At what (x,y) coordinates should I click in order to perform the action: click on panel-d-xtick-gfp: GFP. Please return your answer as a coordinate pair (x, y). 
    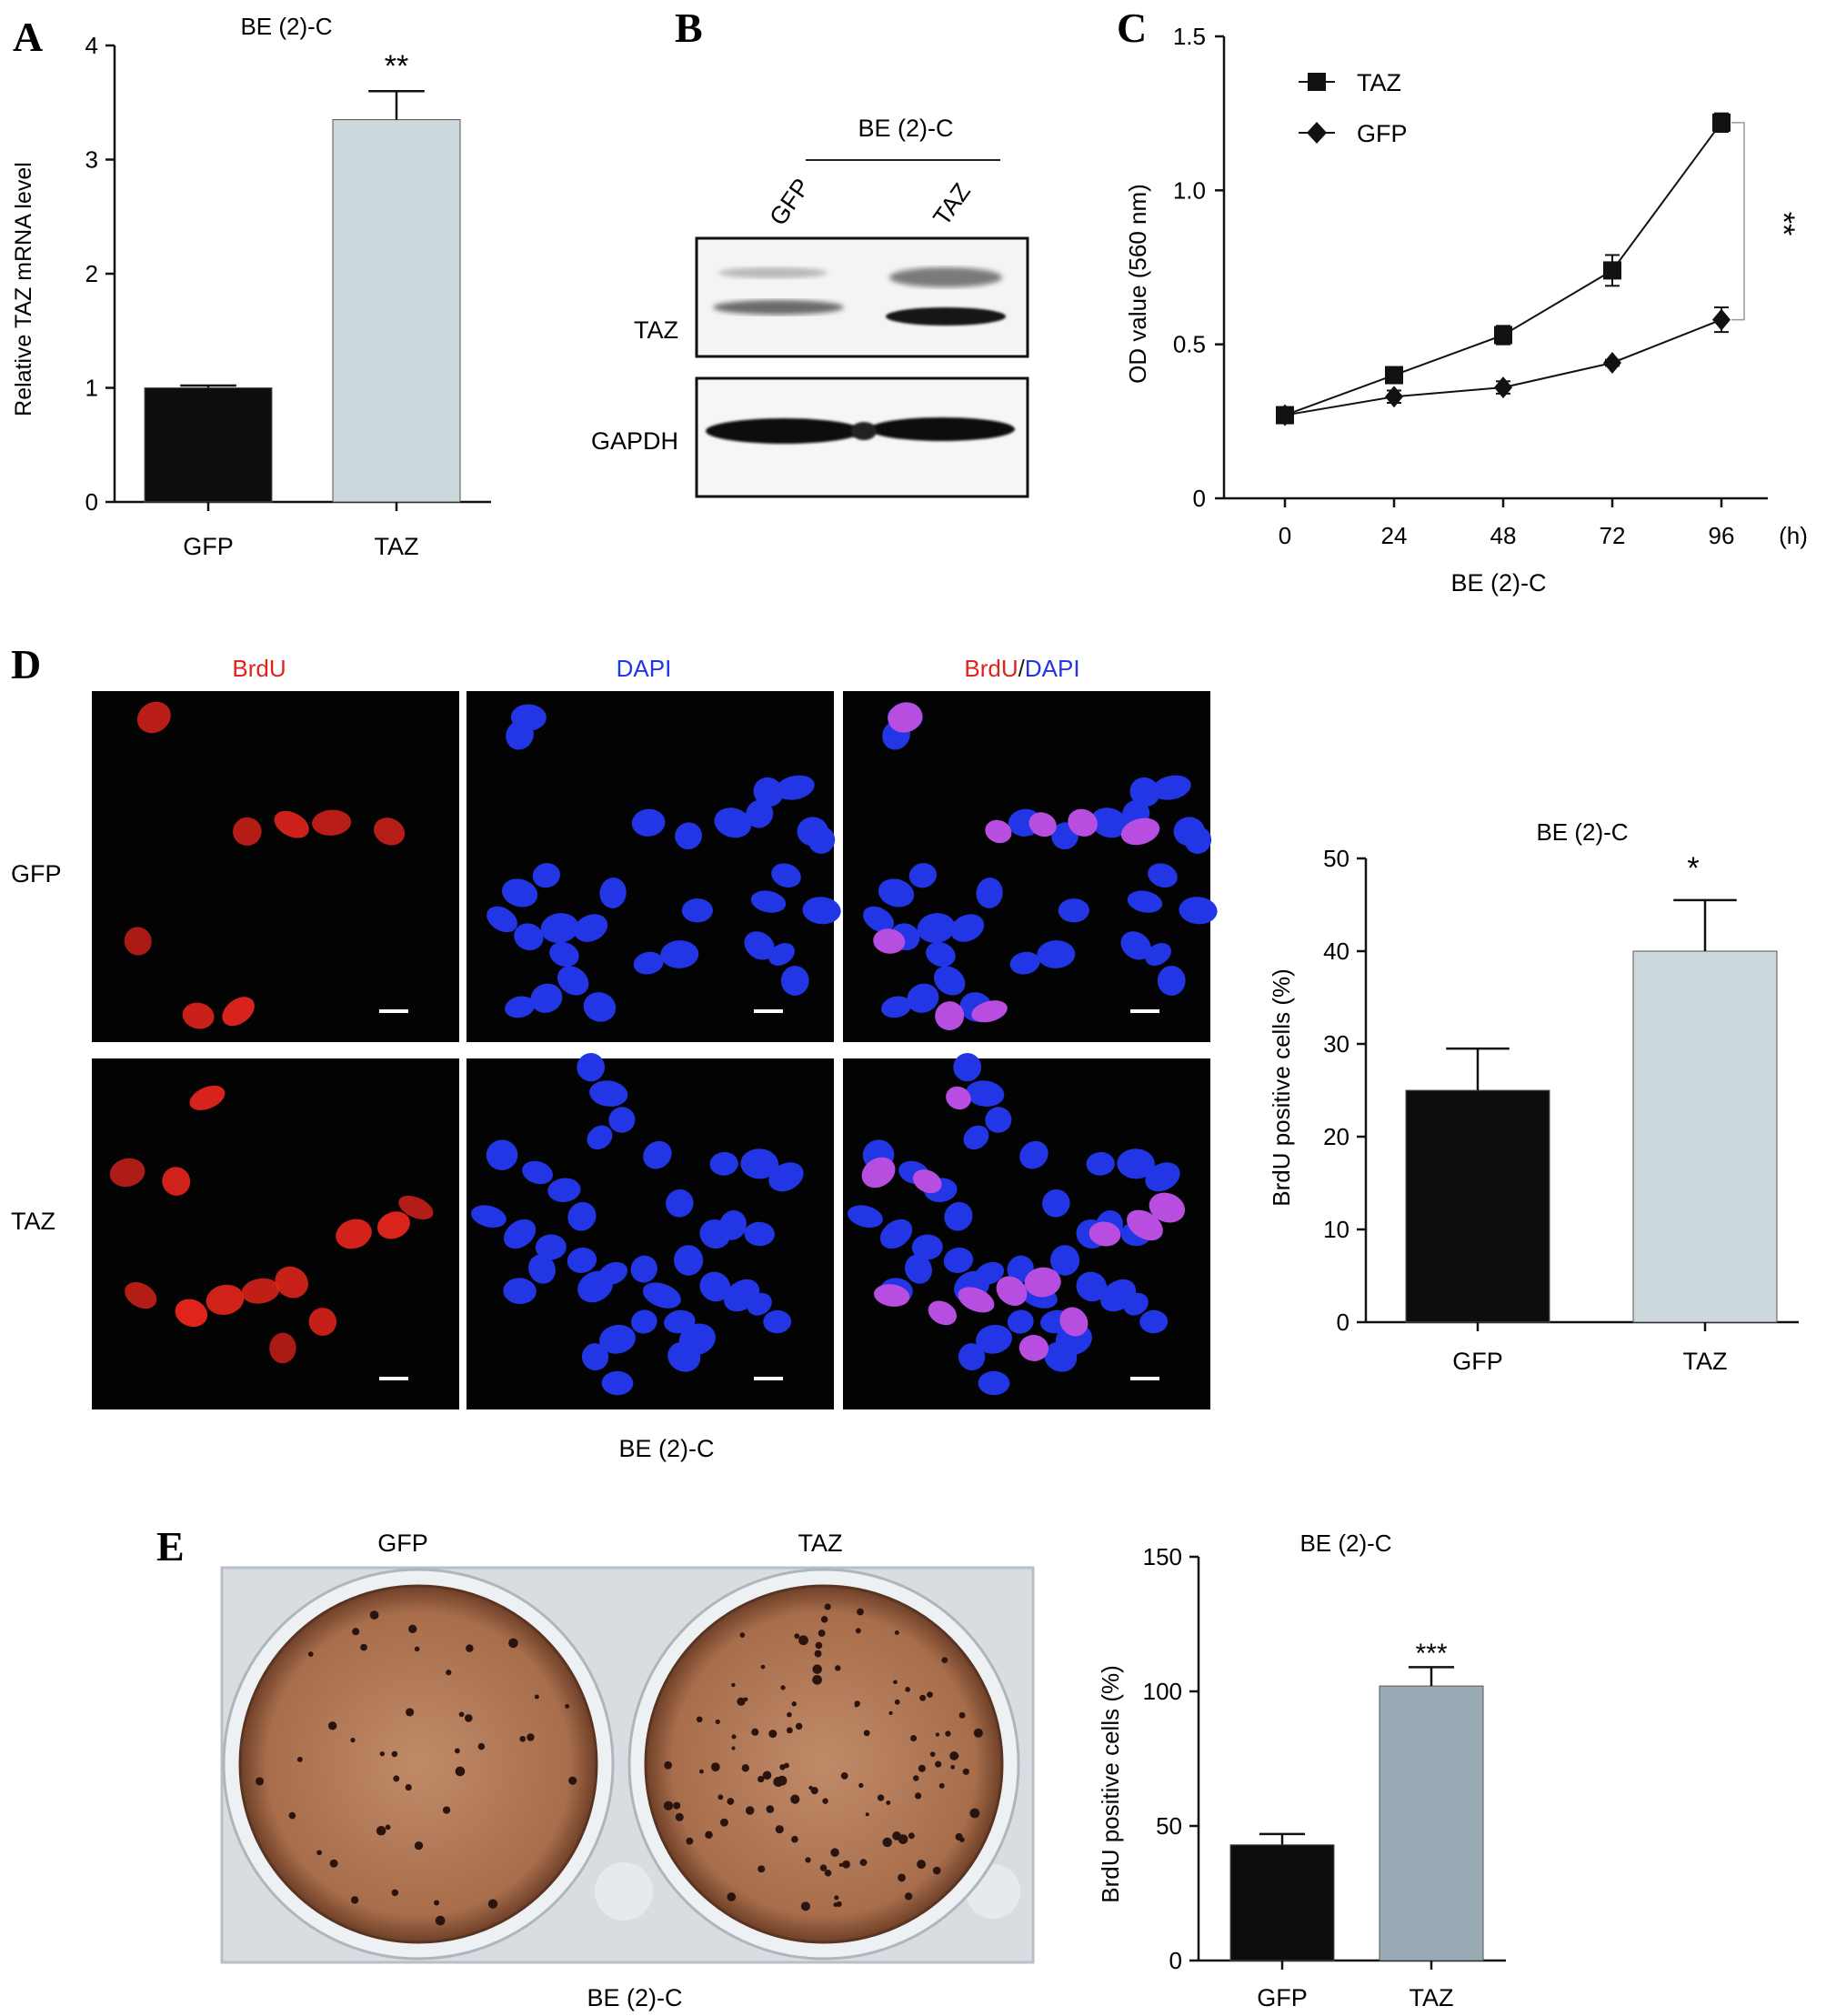
    Looking at the image, I should click on (1477, 1361).